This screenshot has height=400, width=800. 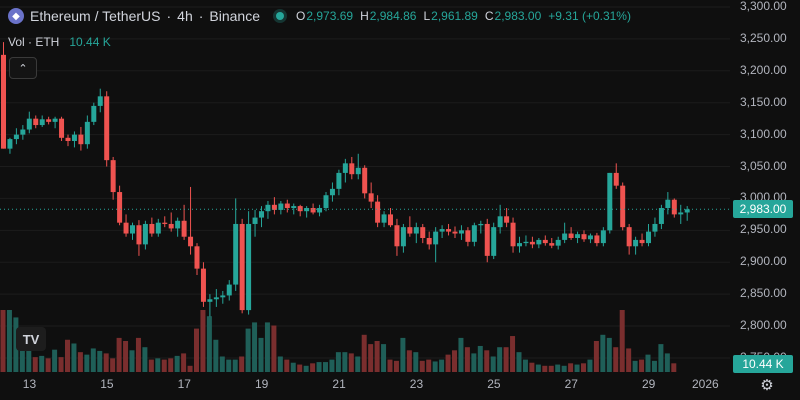 What do you see at coordinates (763, 165) in the screenshot?
I see `price-tick: 3,050.00` at bounding box center [763, 165].